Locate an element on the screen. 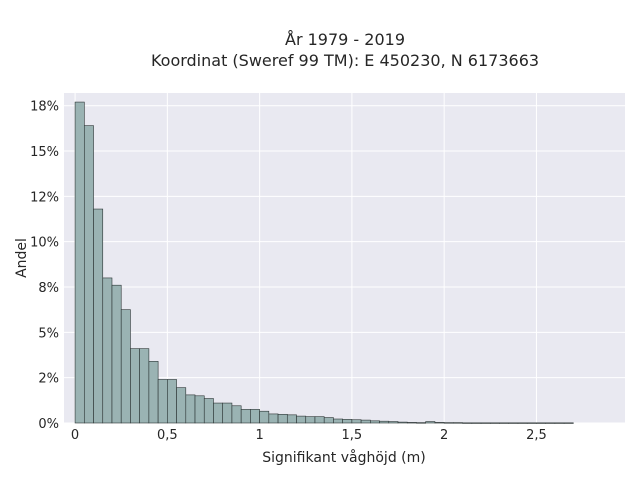 This screenshot has width=640, height=480. x-tick-label: 2 is located at coordinates (444, 435).